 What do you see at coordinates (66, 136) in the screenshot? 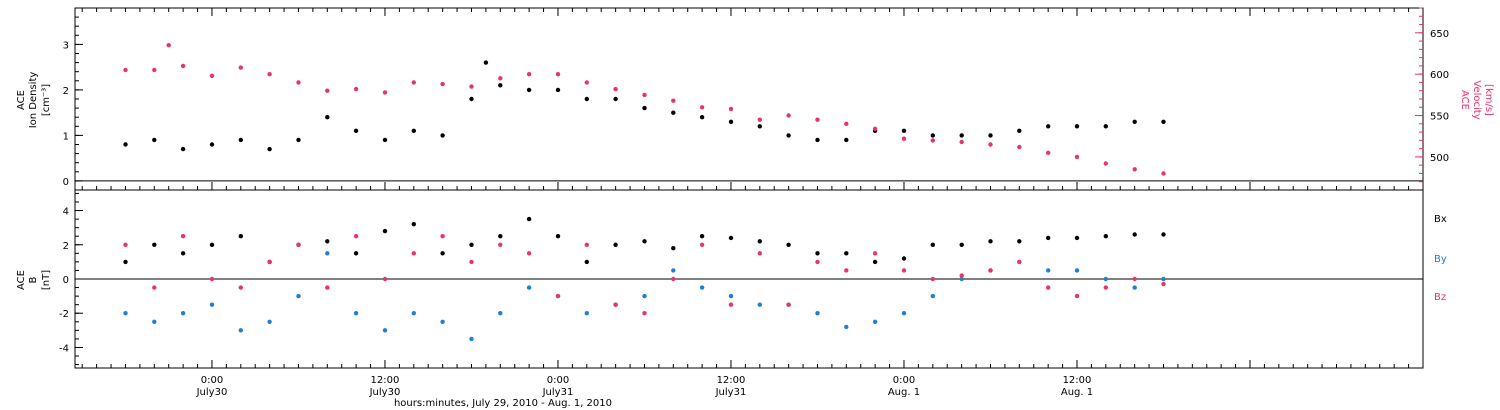
I see `density-tick-label: 1` at bounding box center [66, 136].